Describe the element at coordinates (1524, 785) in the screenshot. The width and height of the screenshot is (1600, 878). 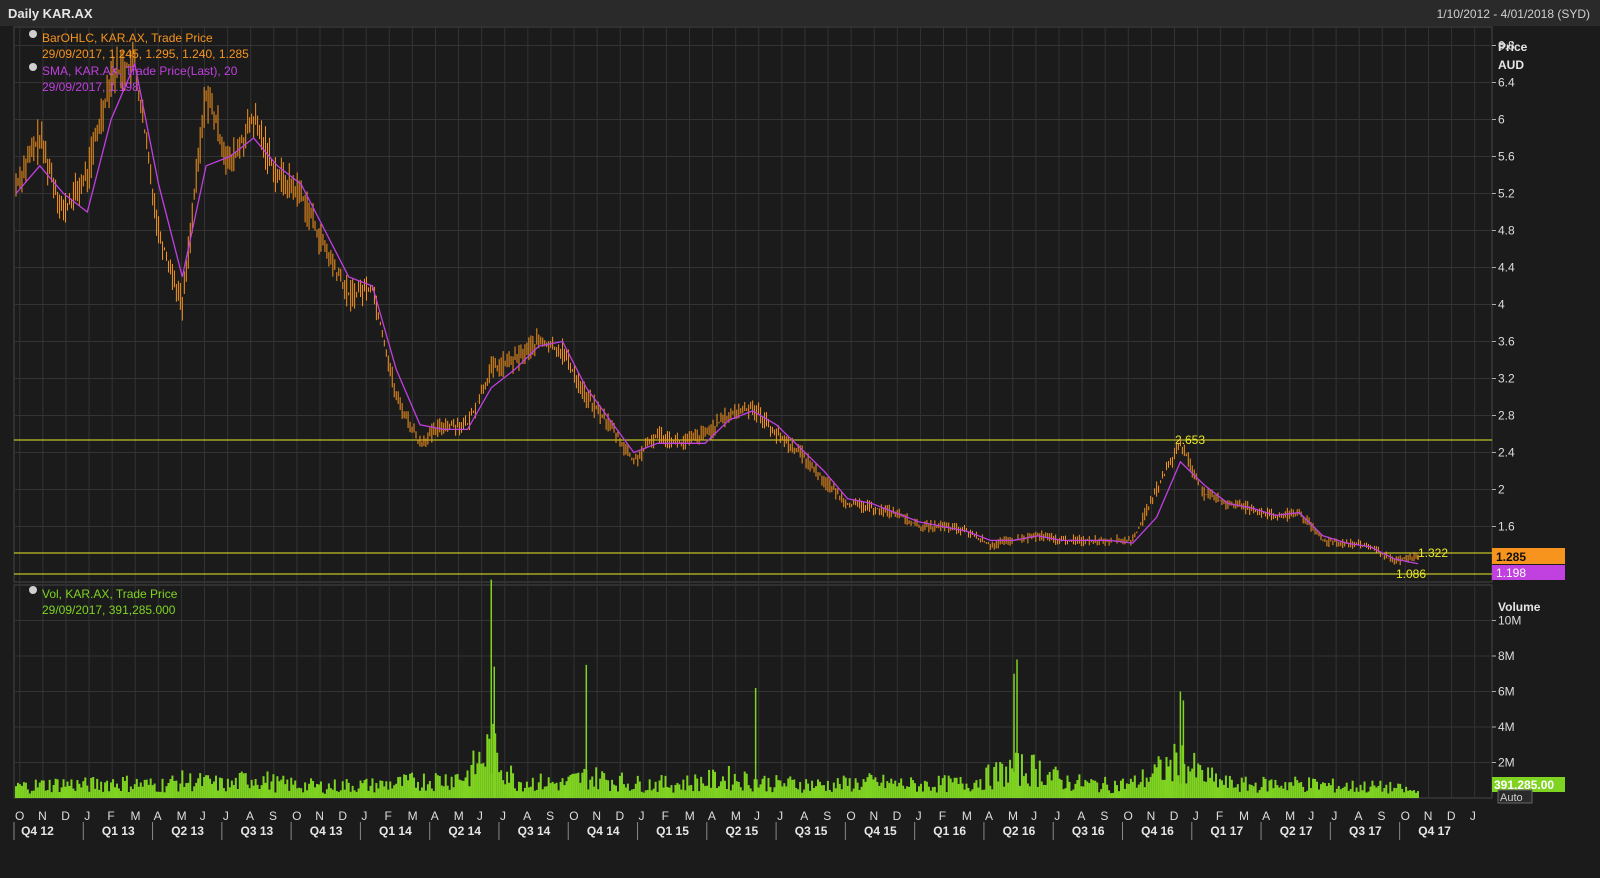
I see `last-volume-value: 391,285.00` at that location.